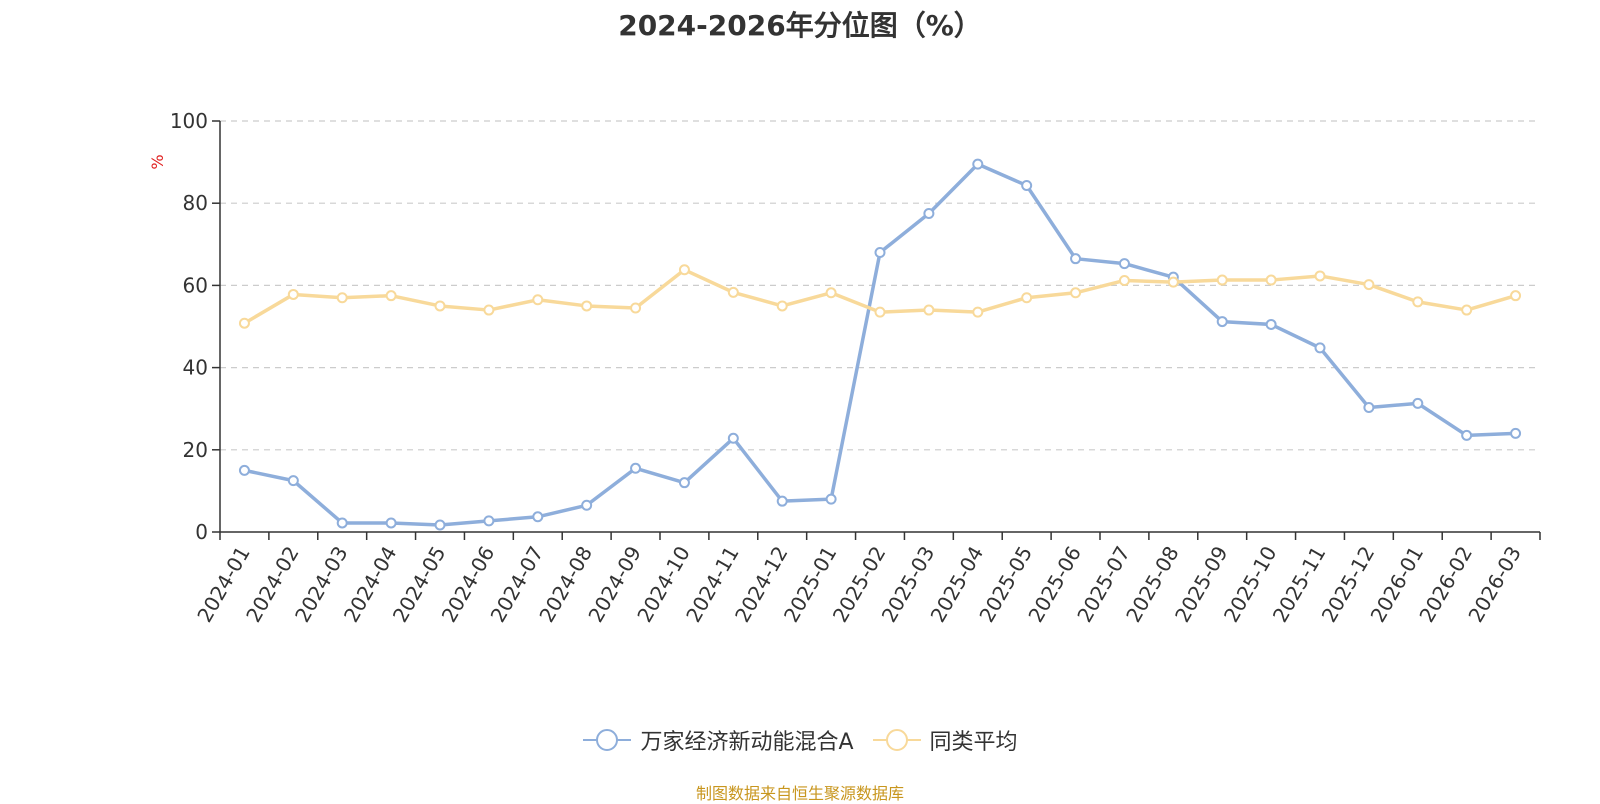 The width and height of the screenshot is (1600, 804). What do you see at coordinates (799, 793) in the screenshot?
I see `source-note: 制图数据来自恒生聚源数据库` at bounding box center [799, 793].